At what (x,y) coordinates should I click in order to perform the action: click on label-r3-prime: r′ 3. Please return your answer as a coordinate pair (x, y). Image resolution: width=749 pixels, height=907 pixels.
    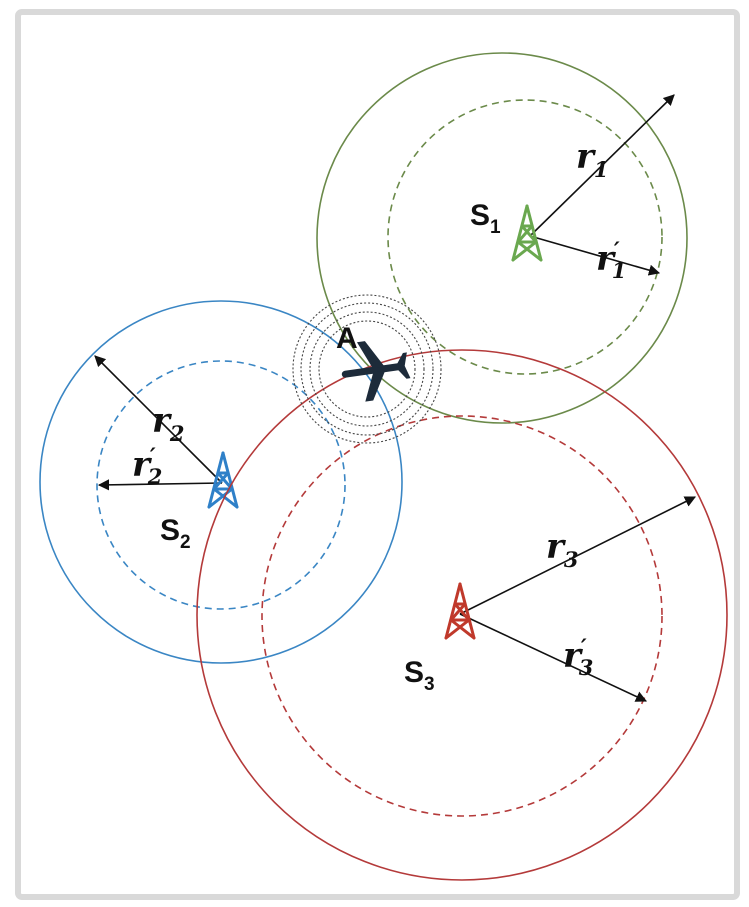
    Looking at the image, I should click on (578, 657).